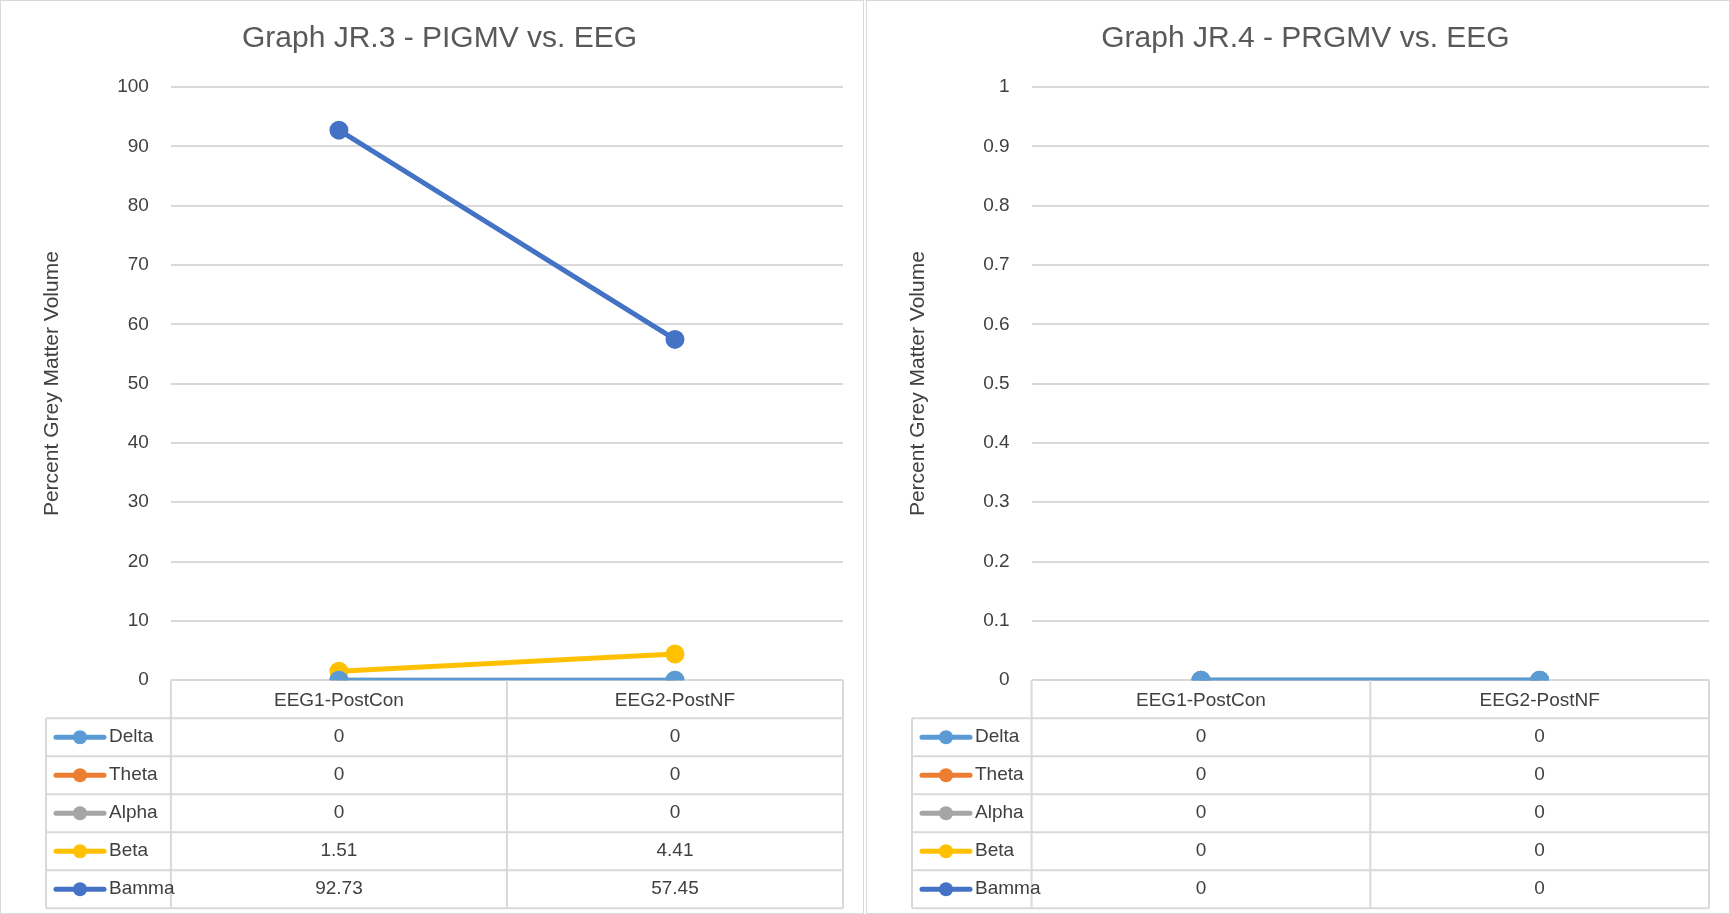 The width and height of the screenshot is (1730, 914). Describe the element at coordinates (1004, 86) in the screenshot. I see `y-tick-label: 1` at that location.